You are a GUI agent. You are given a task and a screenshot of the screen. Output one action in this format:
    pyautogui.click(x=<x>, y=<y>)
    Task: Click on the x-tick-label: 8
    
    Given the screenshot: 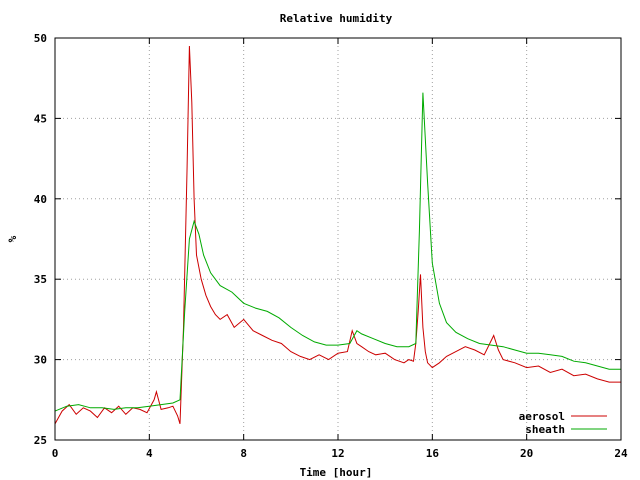 What is the action you would take?
    pyautogui.click(x=243, y=453)
    